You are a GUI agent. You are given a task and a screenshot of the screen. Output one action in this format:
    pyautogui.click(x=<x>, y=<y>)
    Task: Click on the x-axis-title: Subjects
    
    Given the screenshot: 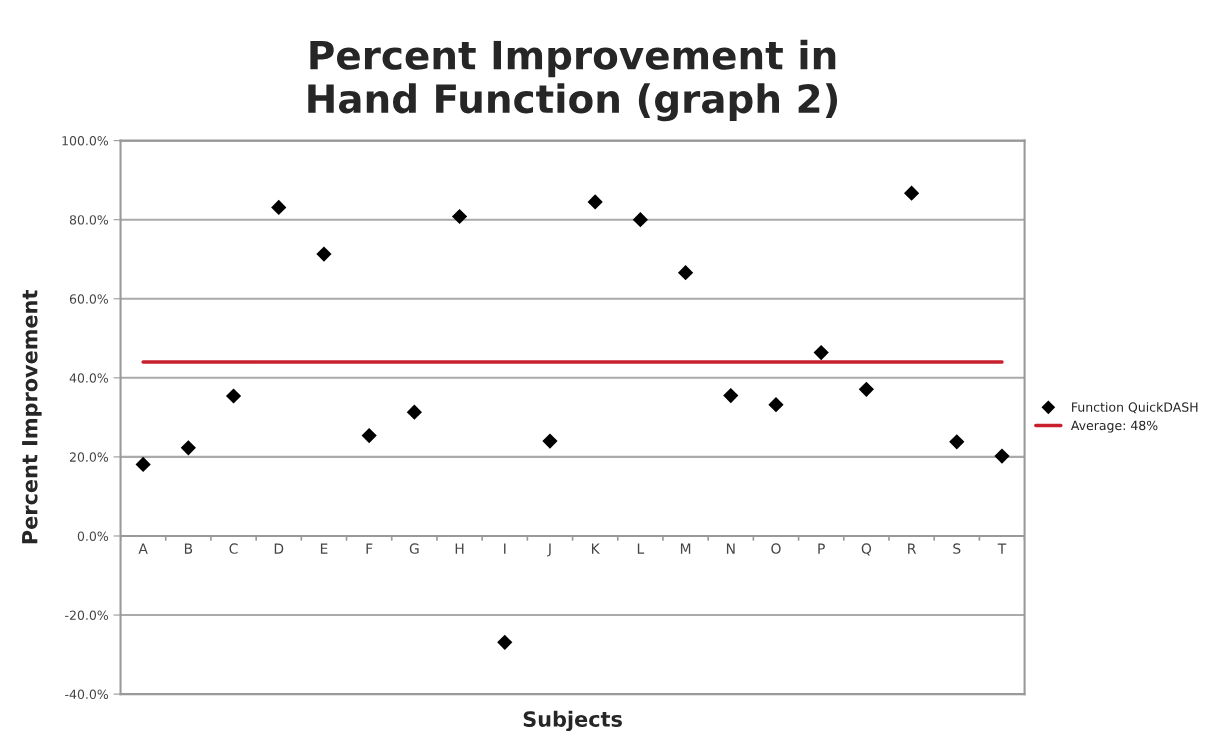 What is the action you would take?
    pyautogui.click(x=572, y=721)
    